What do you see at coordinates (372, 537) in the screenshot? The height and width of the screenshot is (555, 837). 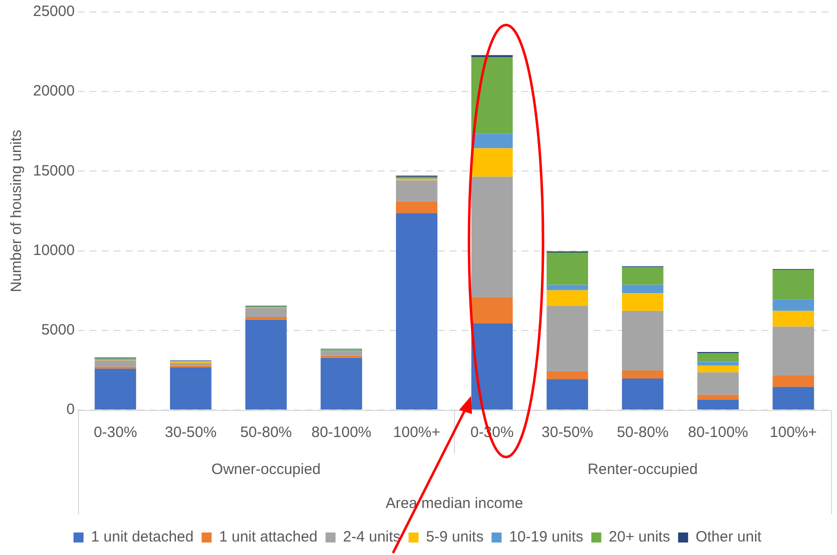 I see `legend-label: 2-4 units` at bounding box center [372, 537].